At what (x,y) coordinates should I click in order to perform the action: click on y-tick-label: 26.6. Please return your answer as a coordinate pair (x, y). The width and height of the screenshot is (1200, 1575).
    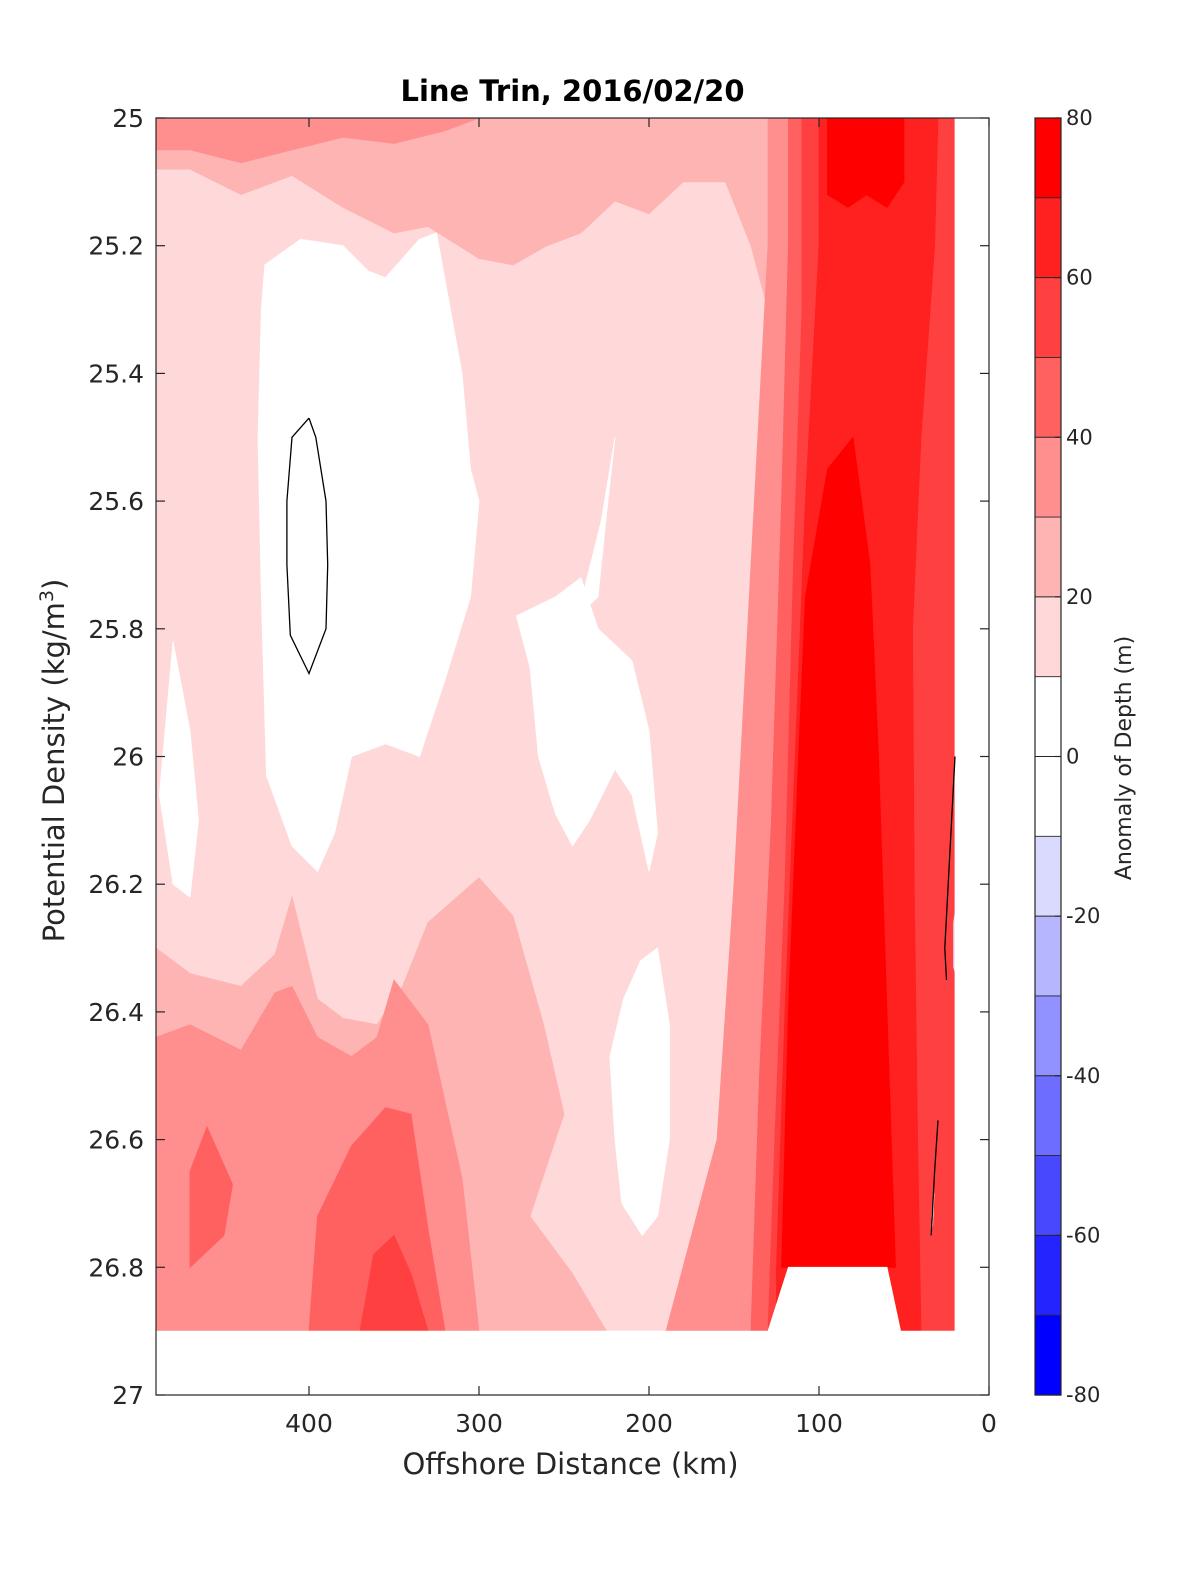
    Looking at the image, I should click on (116, 1140).